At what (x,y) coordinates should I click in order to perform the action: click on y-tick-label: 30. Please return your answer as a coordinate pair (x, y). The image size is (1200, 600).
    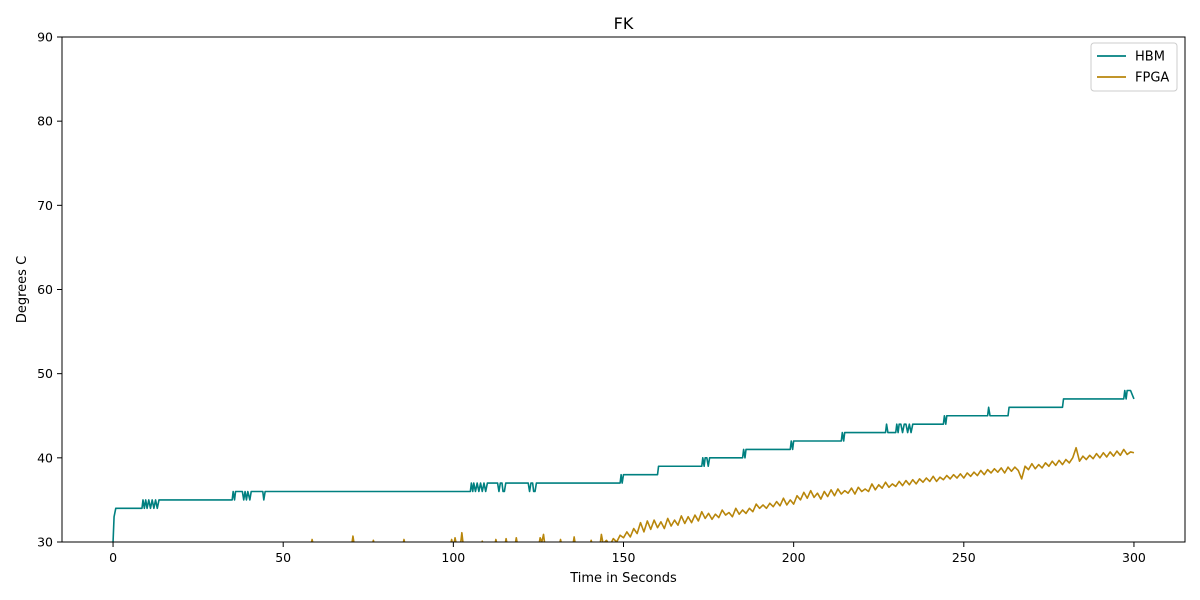
    Looking at the image, I should click on (45, 542).